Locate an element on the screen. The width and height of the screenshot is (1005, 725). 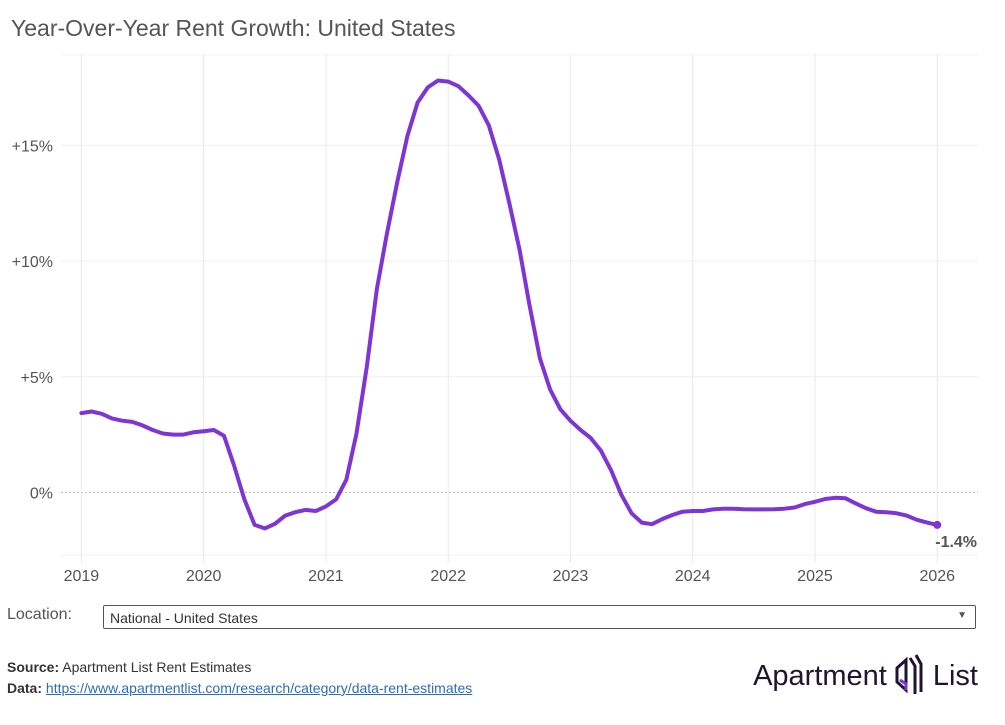
source-line: Source: Apartment List Rent Estimates is located at coordinates (129, 667).